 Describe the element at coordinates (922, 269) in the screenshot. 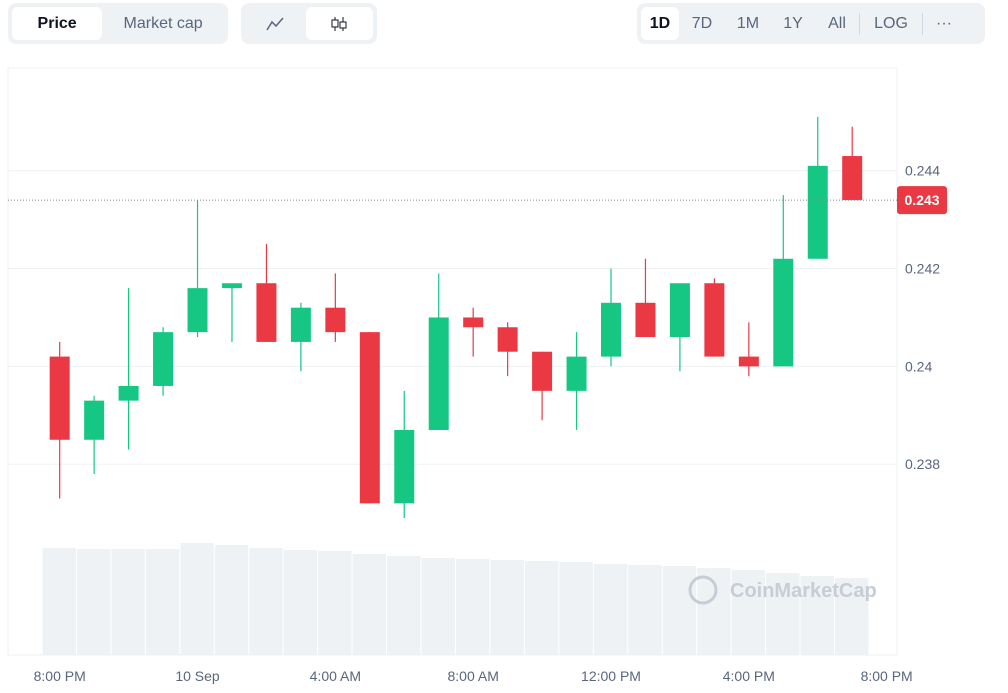

I see `y-tick-label: 0.242` at that location.